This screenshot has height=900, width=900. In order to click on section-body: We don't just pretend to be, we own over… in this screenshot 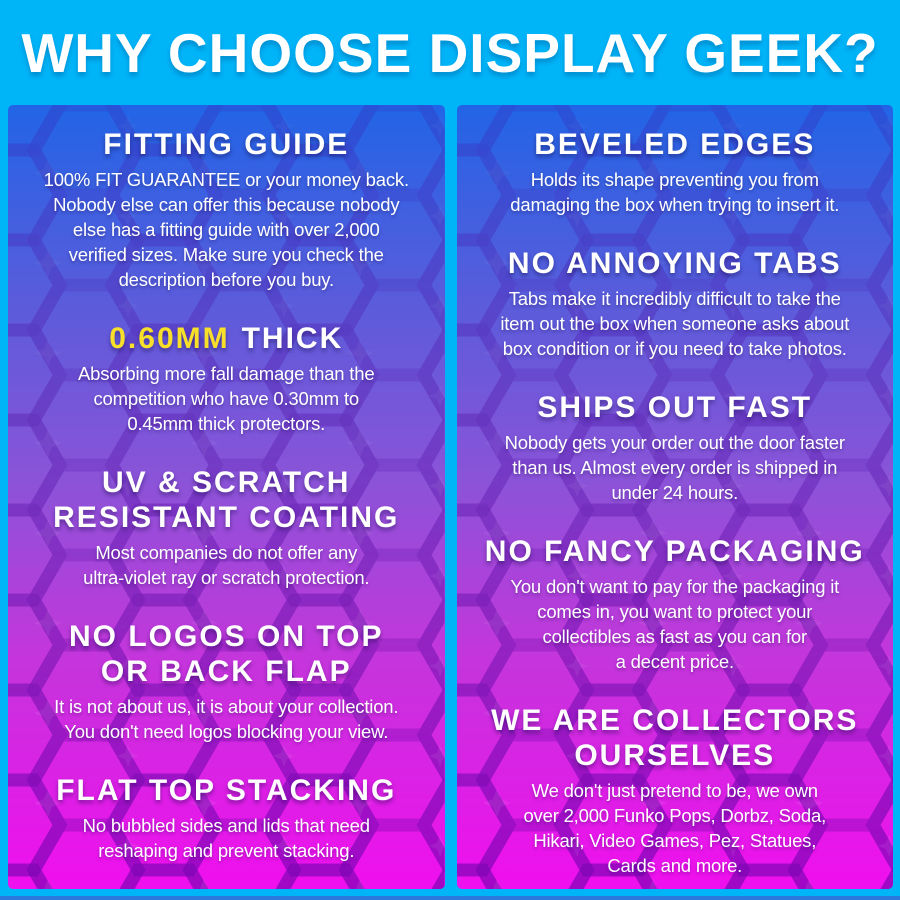, I will do `click(675, 828)`.